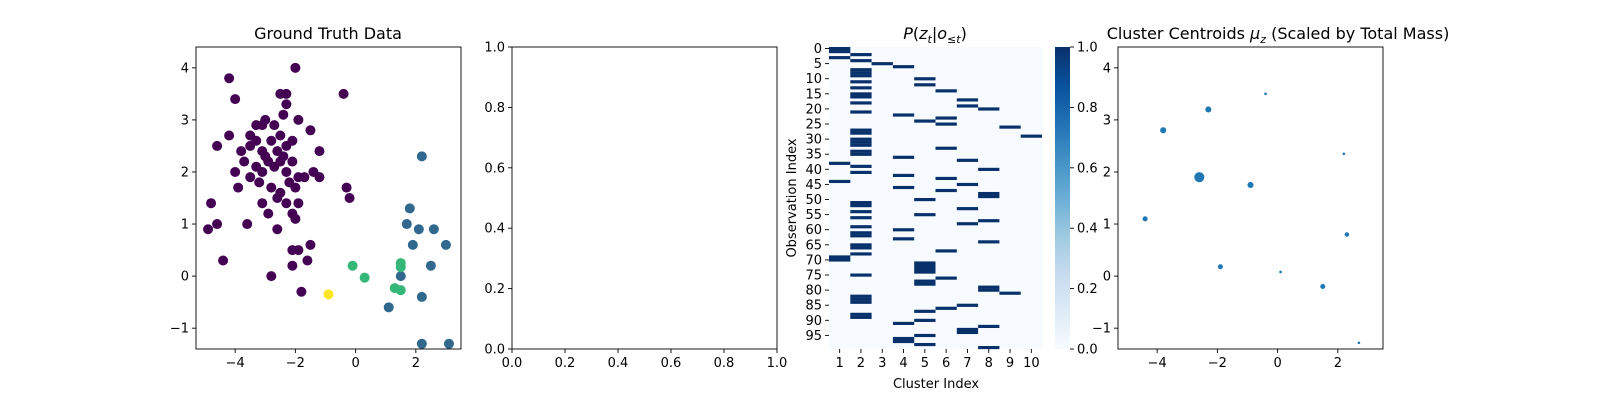  I want to click on centroids-xtick-label: 0, so click(1277, 363).